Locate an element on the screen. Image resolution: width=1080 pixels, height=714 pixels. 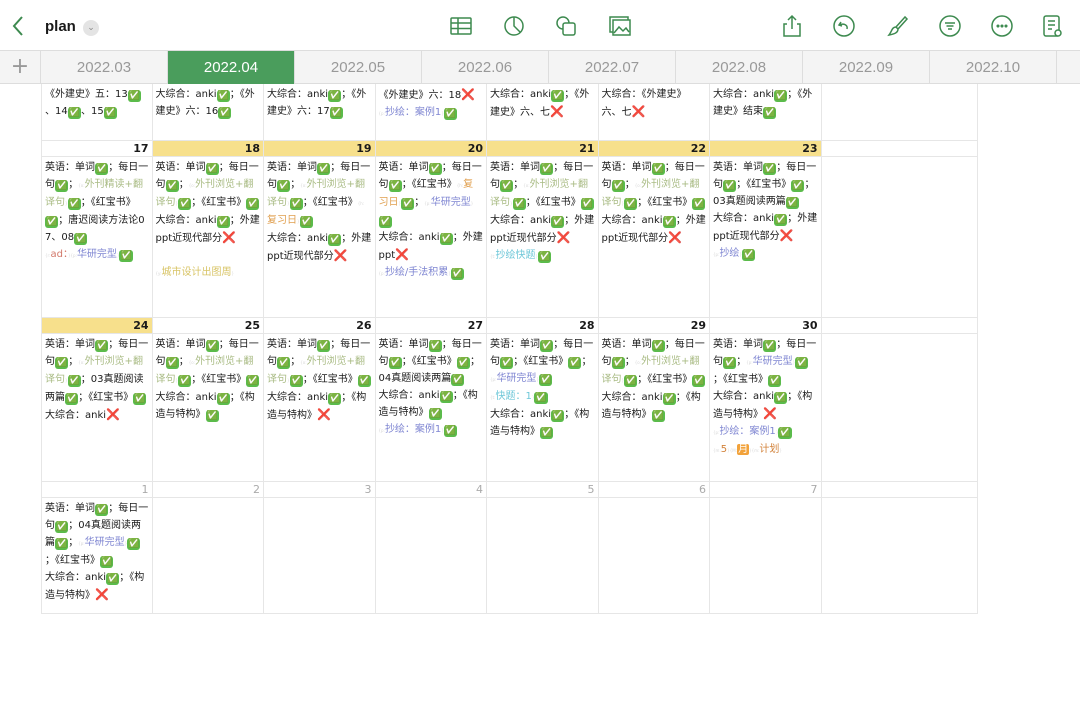
day-cell: 《外建史》五：13✅、14✅、15✅ is located at coordinates (97, 112).